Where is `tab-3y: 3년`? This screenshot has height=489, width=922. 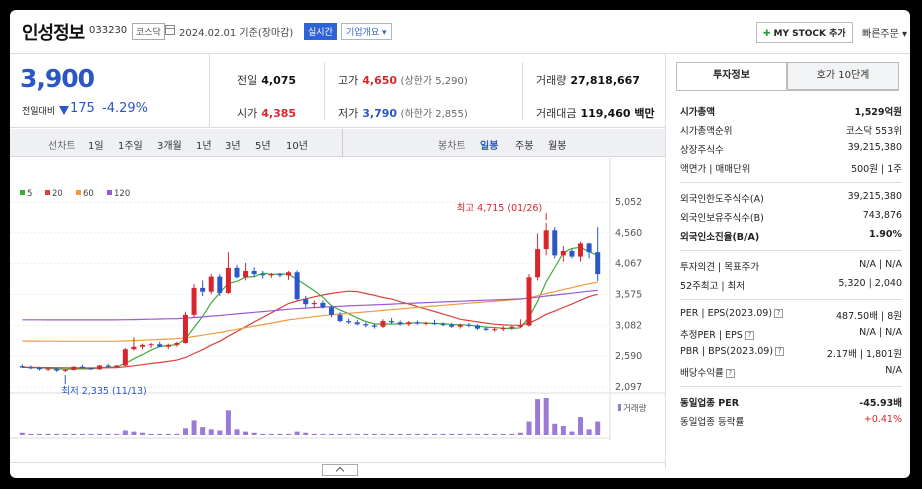
tab-3y: 3년 is located at coordinates (233, 146).